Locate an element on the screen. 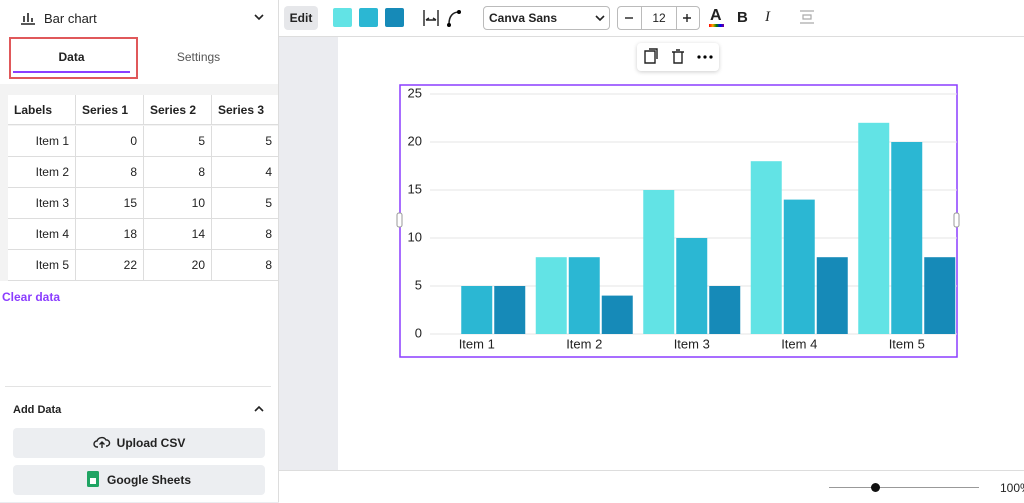 Image resolution: width=1024 pixels, height=503 pixels. x-tick-label: Item 2 is located at coordinates (584, 343).